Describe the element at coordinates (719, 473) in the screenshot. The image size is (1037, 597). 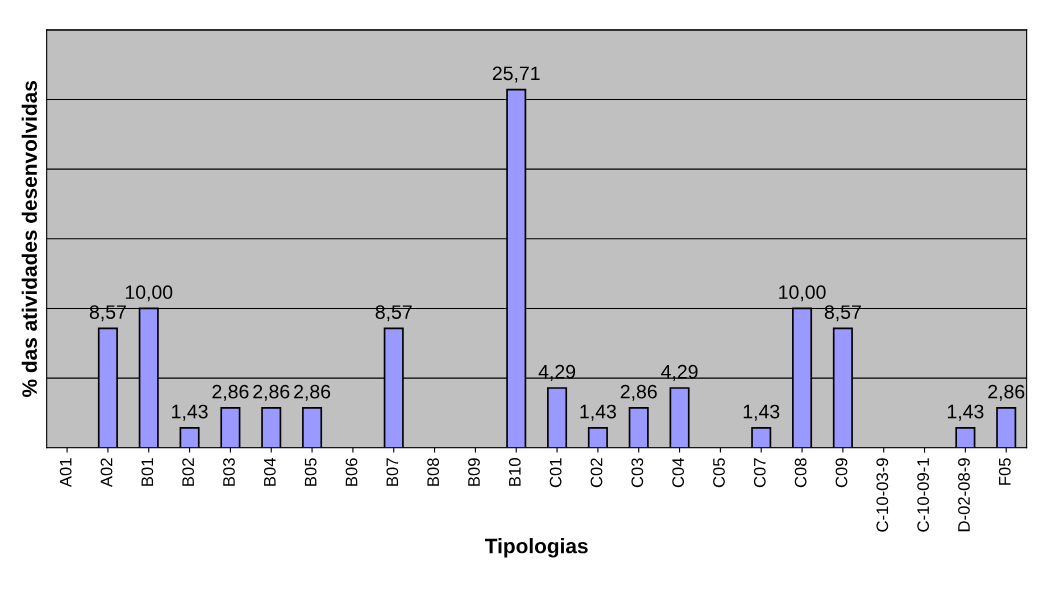
I see `x-tick-label: C05` at that location.